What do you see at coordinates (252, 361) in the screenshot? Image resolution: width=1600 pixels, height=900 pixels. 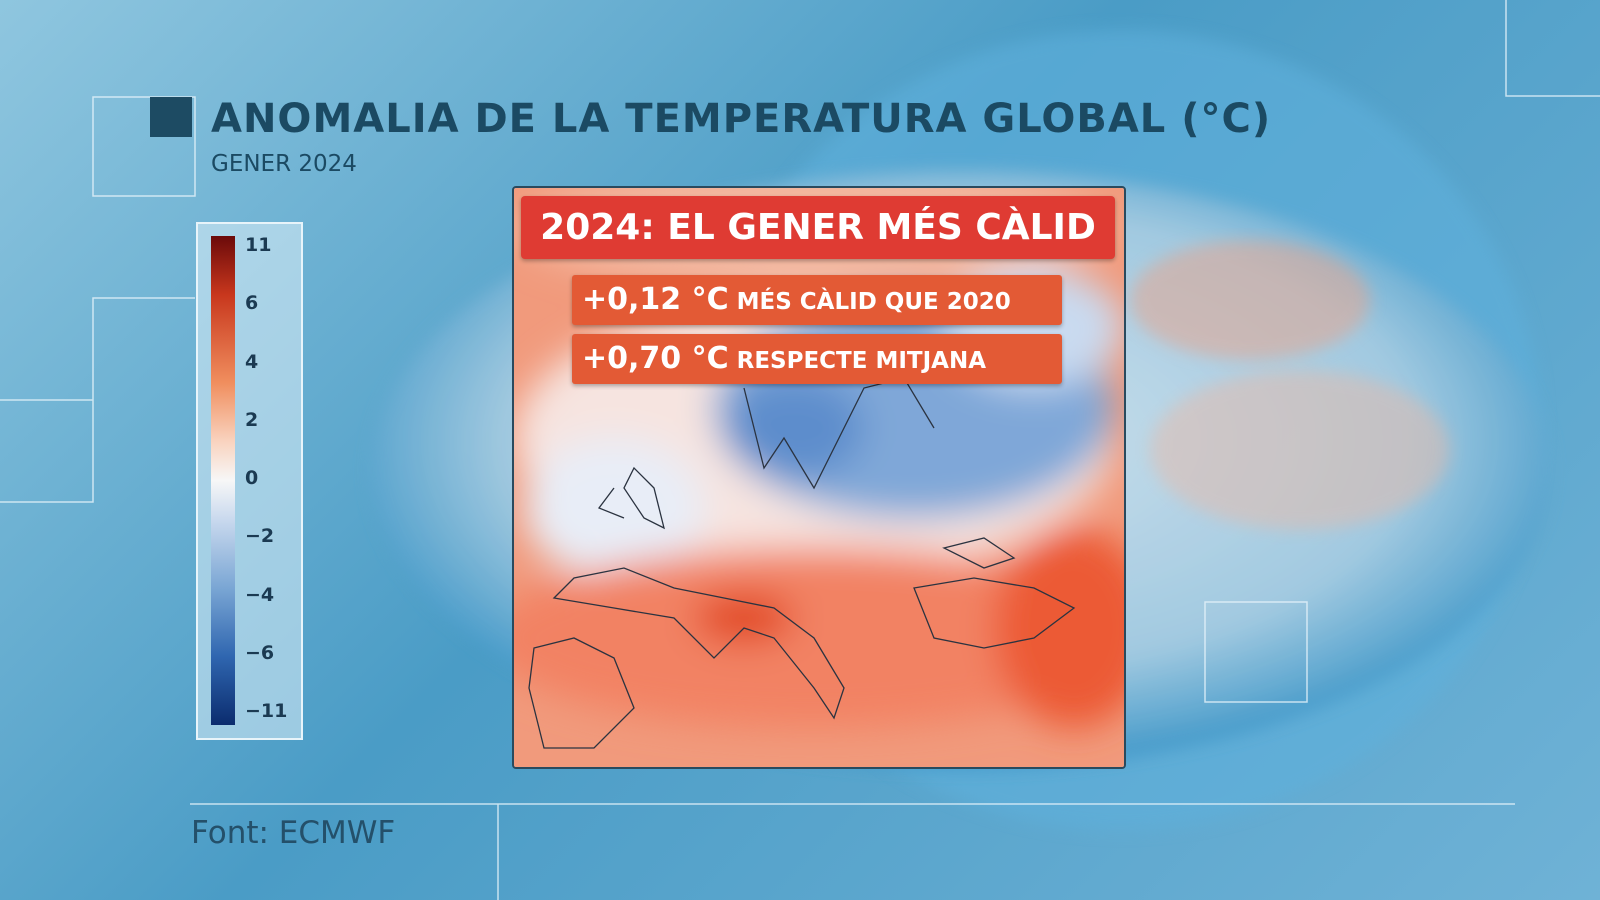 I see `colorbar-label: 4` at bounding box center [252, 361].